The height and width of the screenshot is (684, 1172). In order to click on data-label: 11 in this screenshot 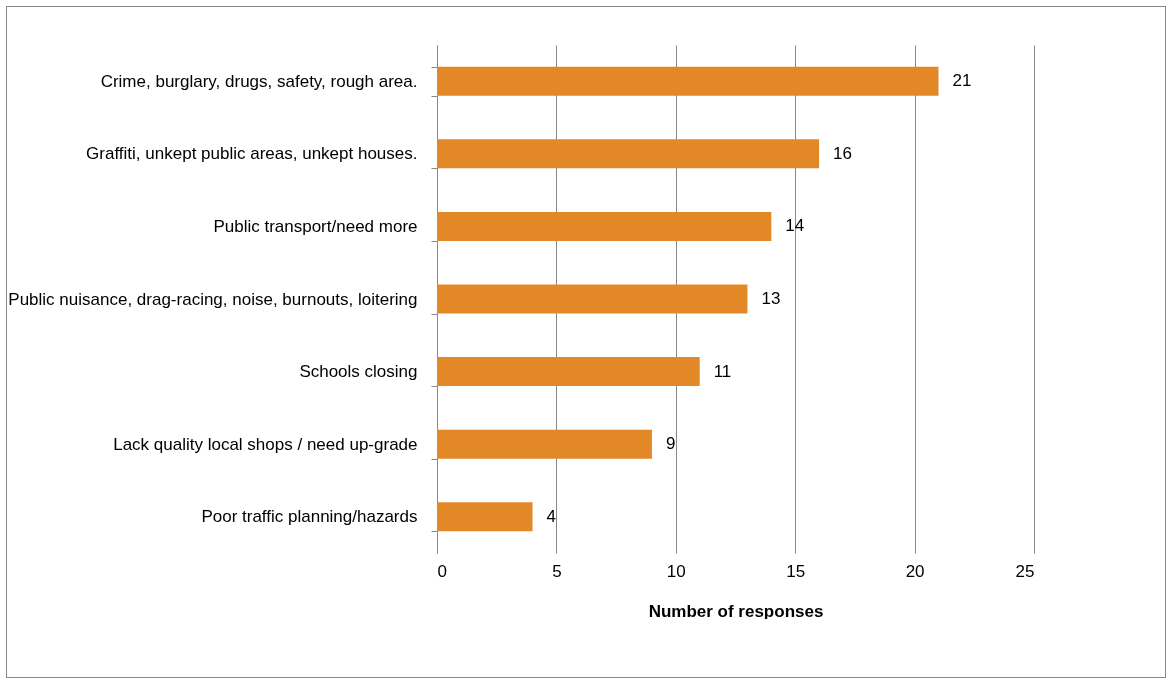, I will do `click(722, 371)`.